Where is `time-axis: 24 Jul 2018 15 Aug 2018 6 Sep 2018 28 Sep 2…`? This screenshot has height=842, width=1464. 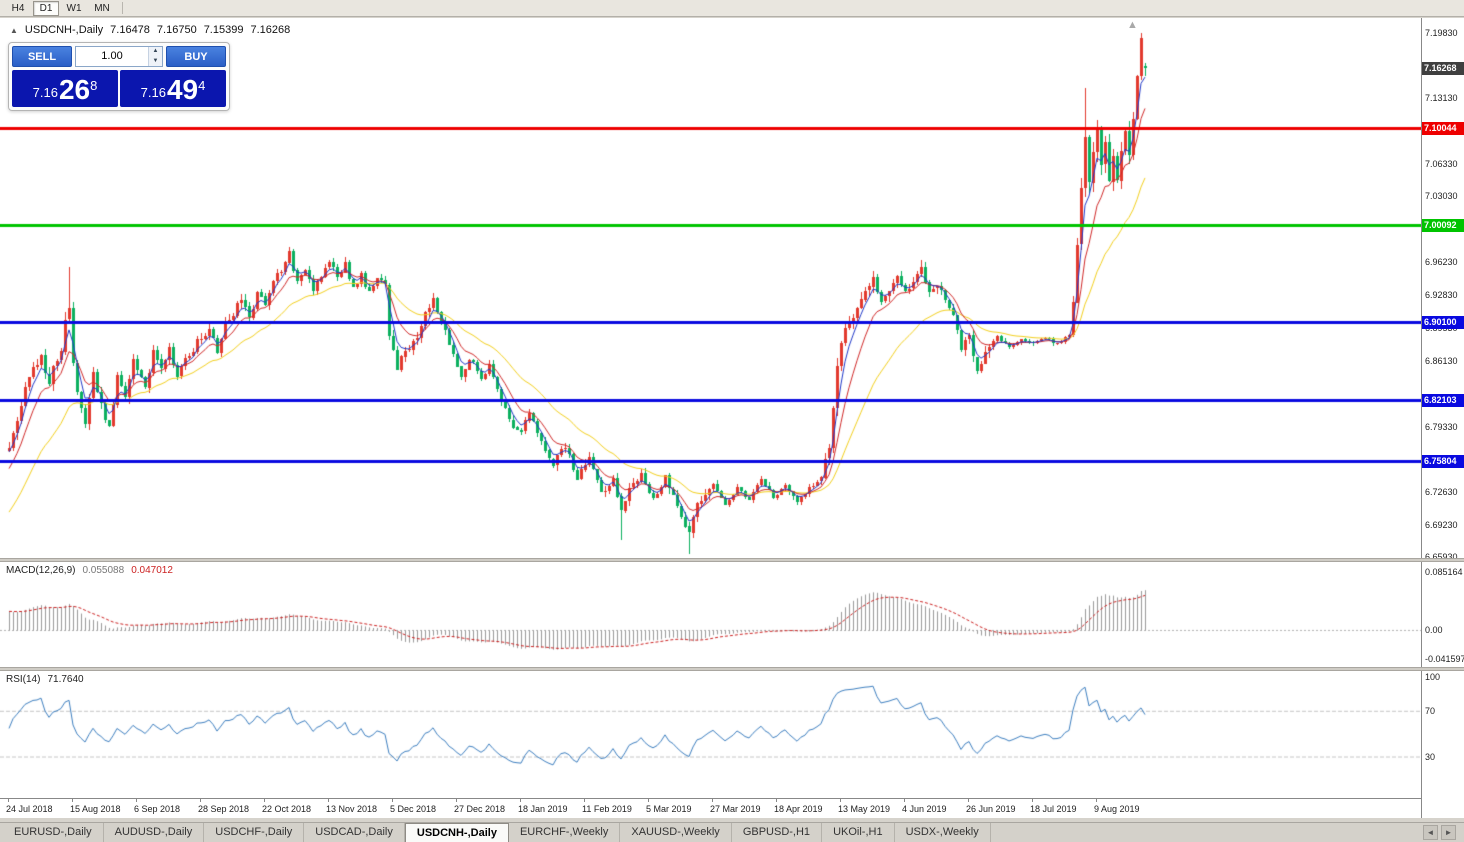
time-axis: 24 Jul 2018 15 Aug 2018 6 Sep 2018 28 Sep 2… is located at coordinates (710, 808).